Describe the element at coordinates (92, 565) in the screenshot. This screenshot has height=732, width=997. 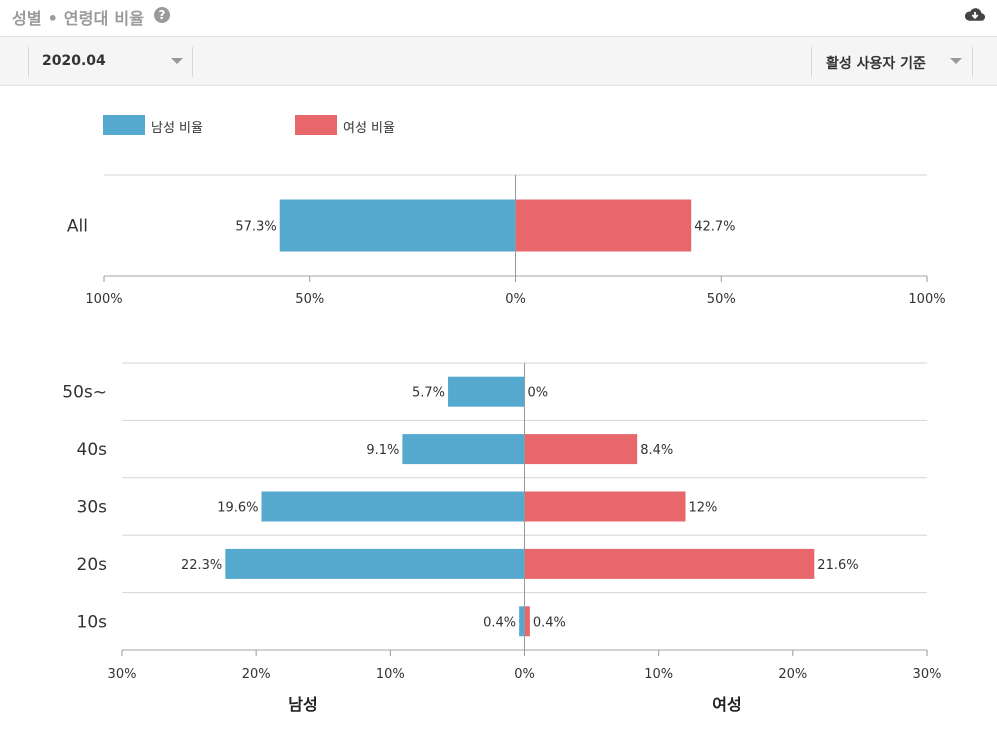
I see `category-label: 20s` at that location.